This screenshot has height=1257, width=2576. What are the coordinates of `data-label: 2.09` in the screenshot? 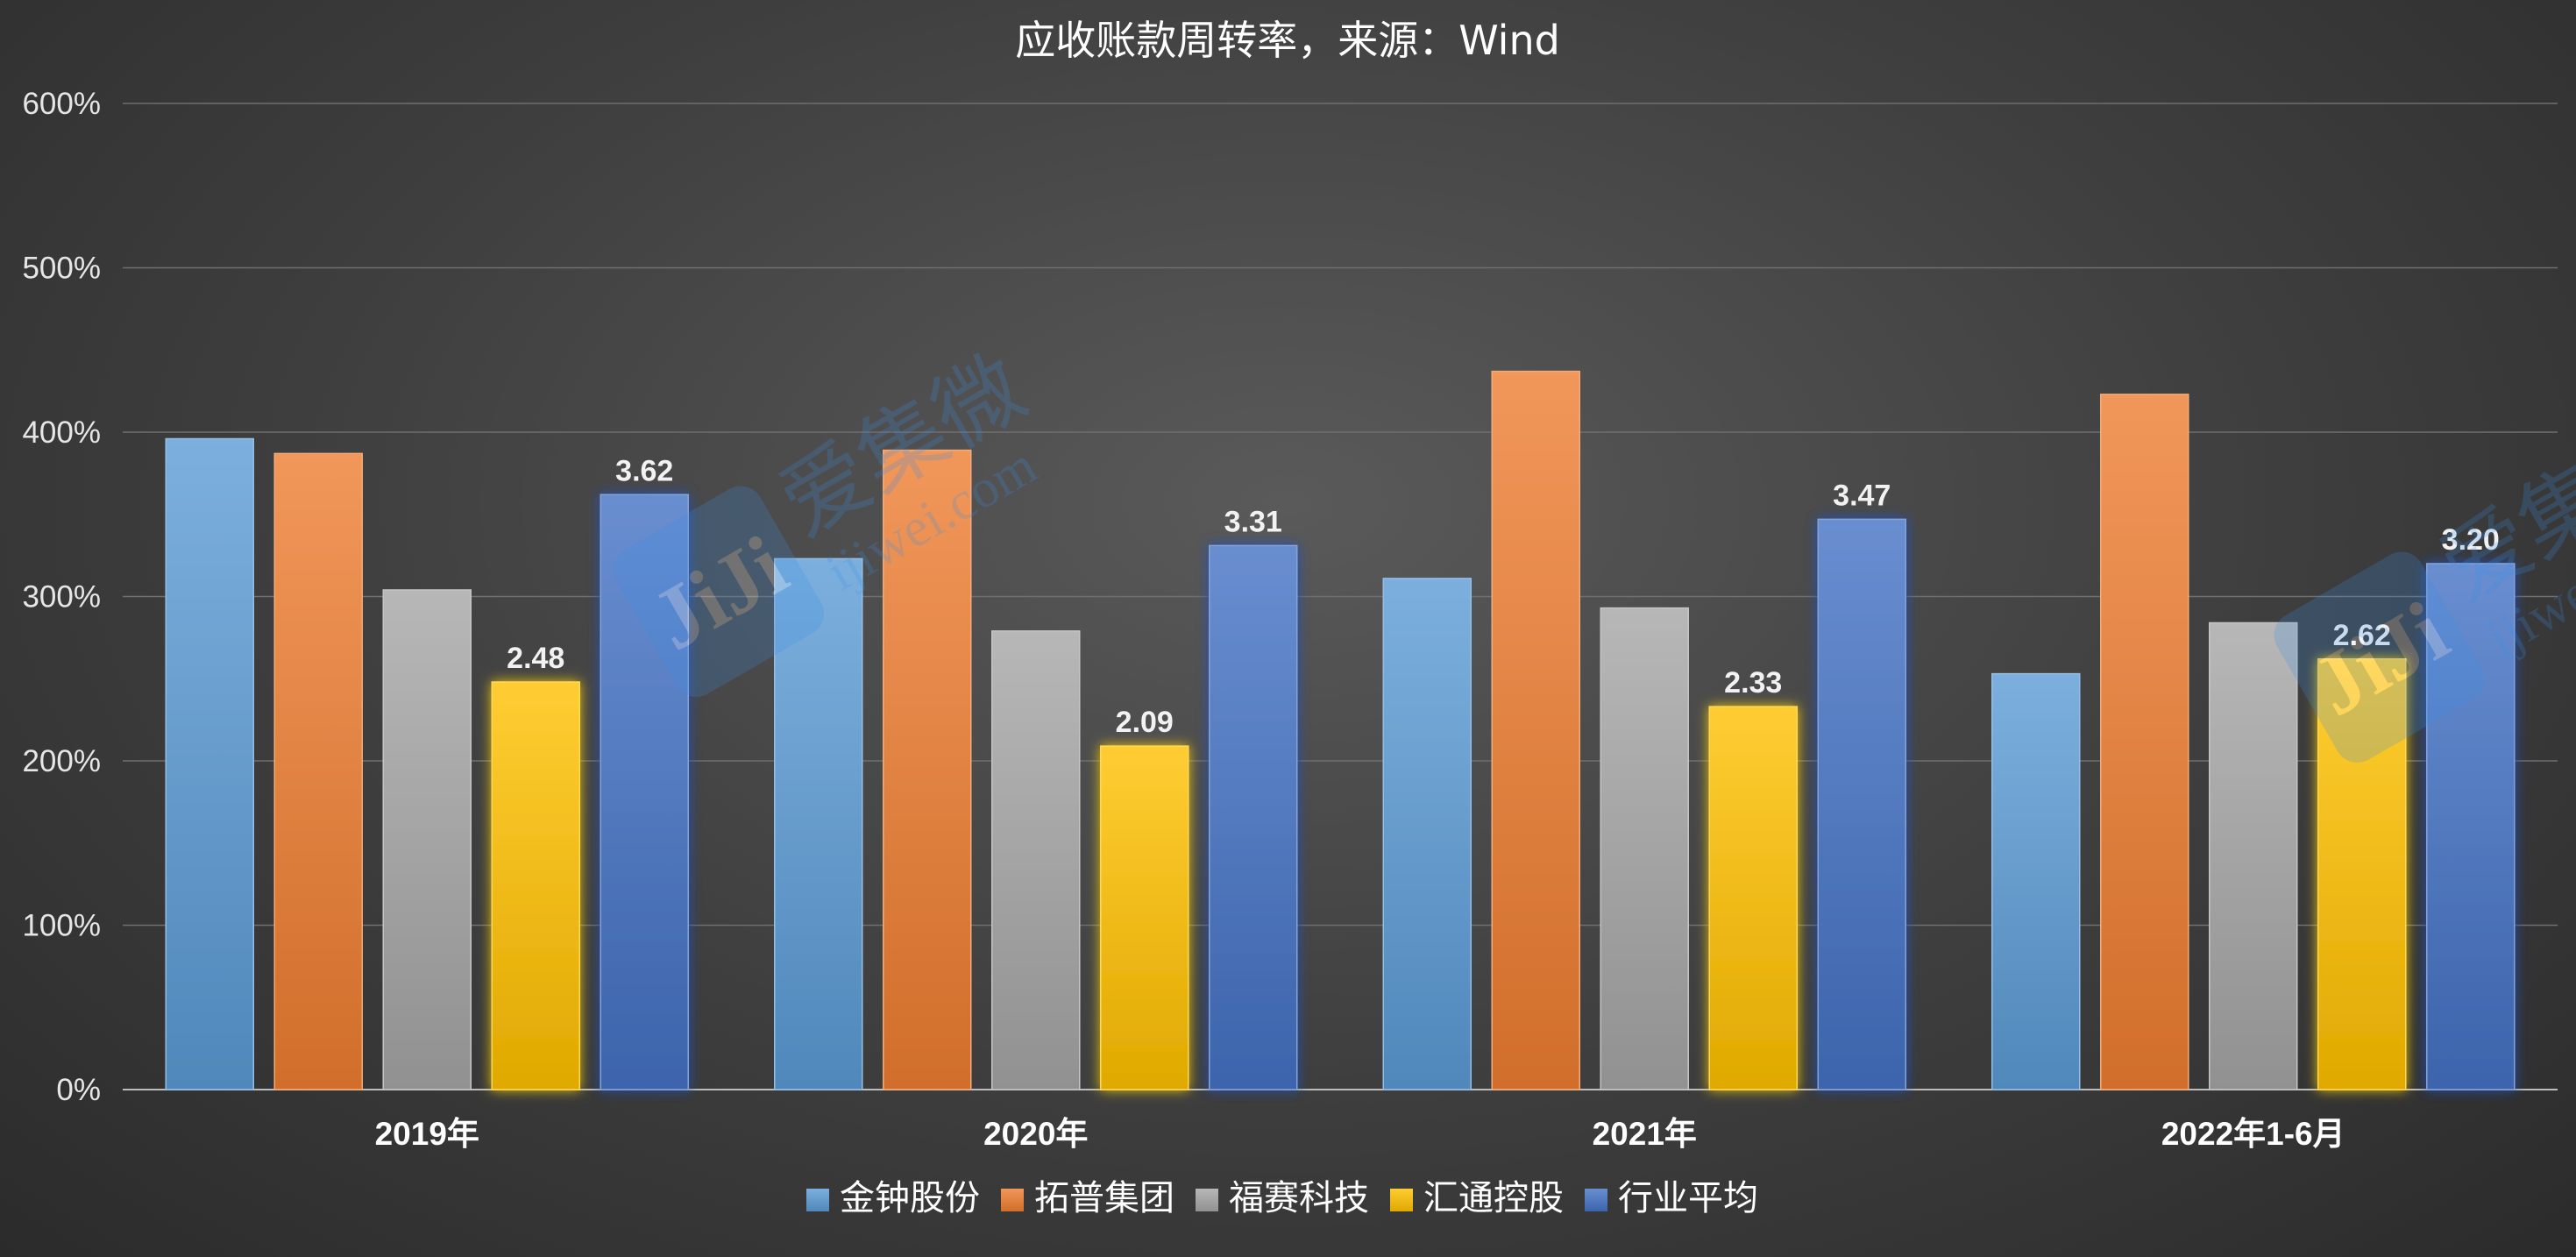 It's located at (1145, 722).